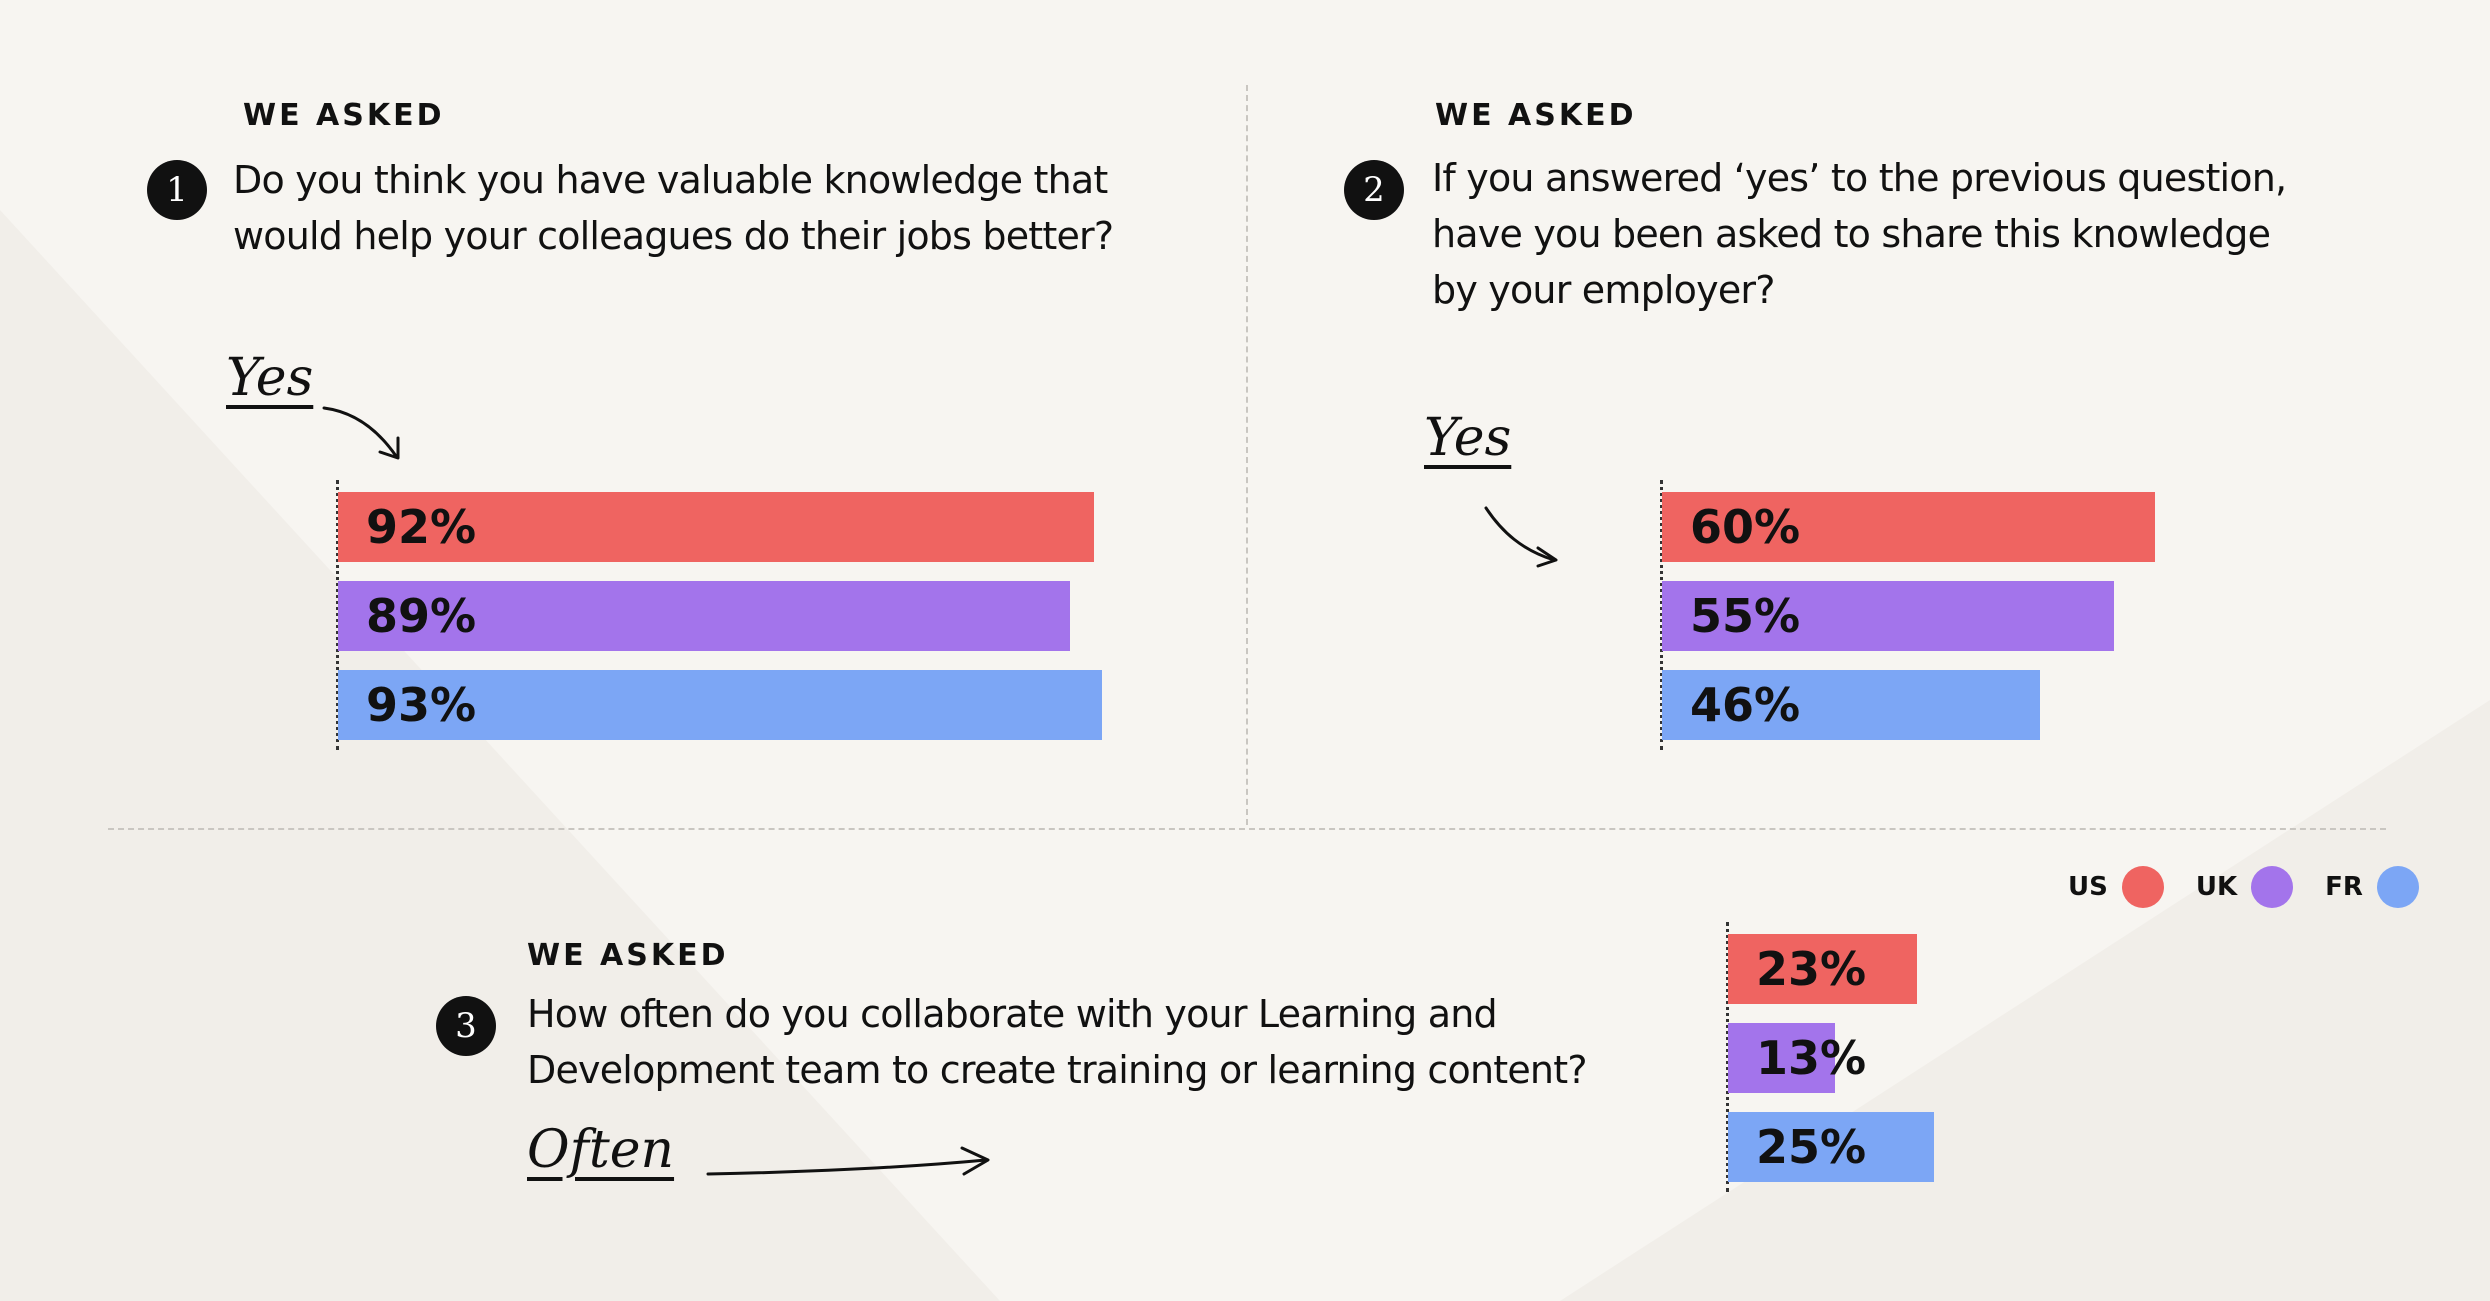  Describe the element at coordinates (1811, 969) in the screenshot. I see `q3-bar-label-us: 23%` at that location.